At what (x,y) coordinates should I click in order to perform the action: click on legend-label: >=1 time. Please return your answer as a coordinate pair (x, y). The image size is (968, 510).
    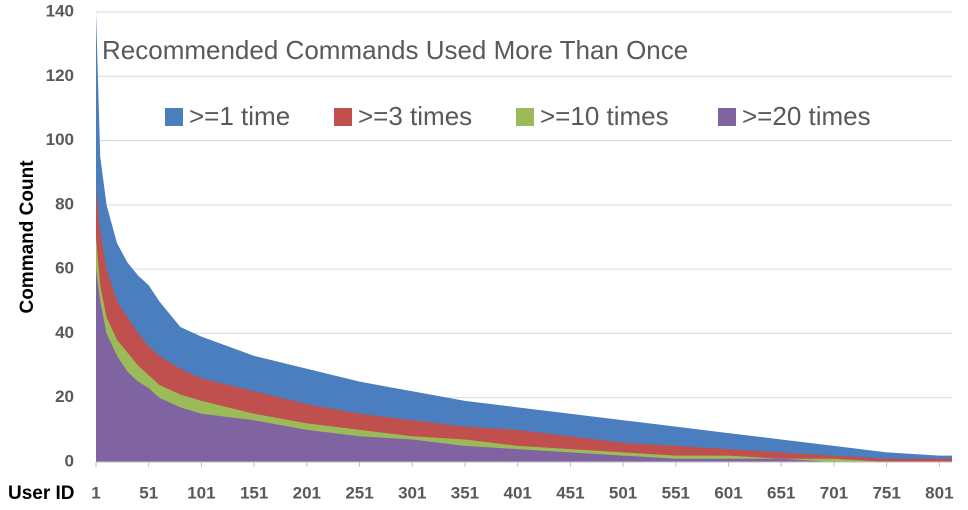
    Looking at the image, I should click on (239, 116).